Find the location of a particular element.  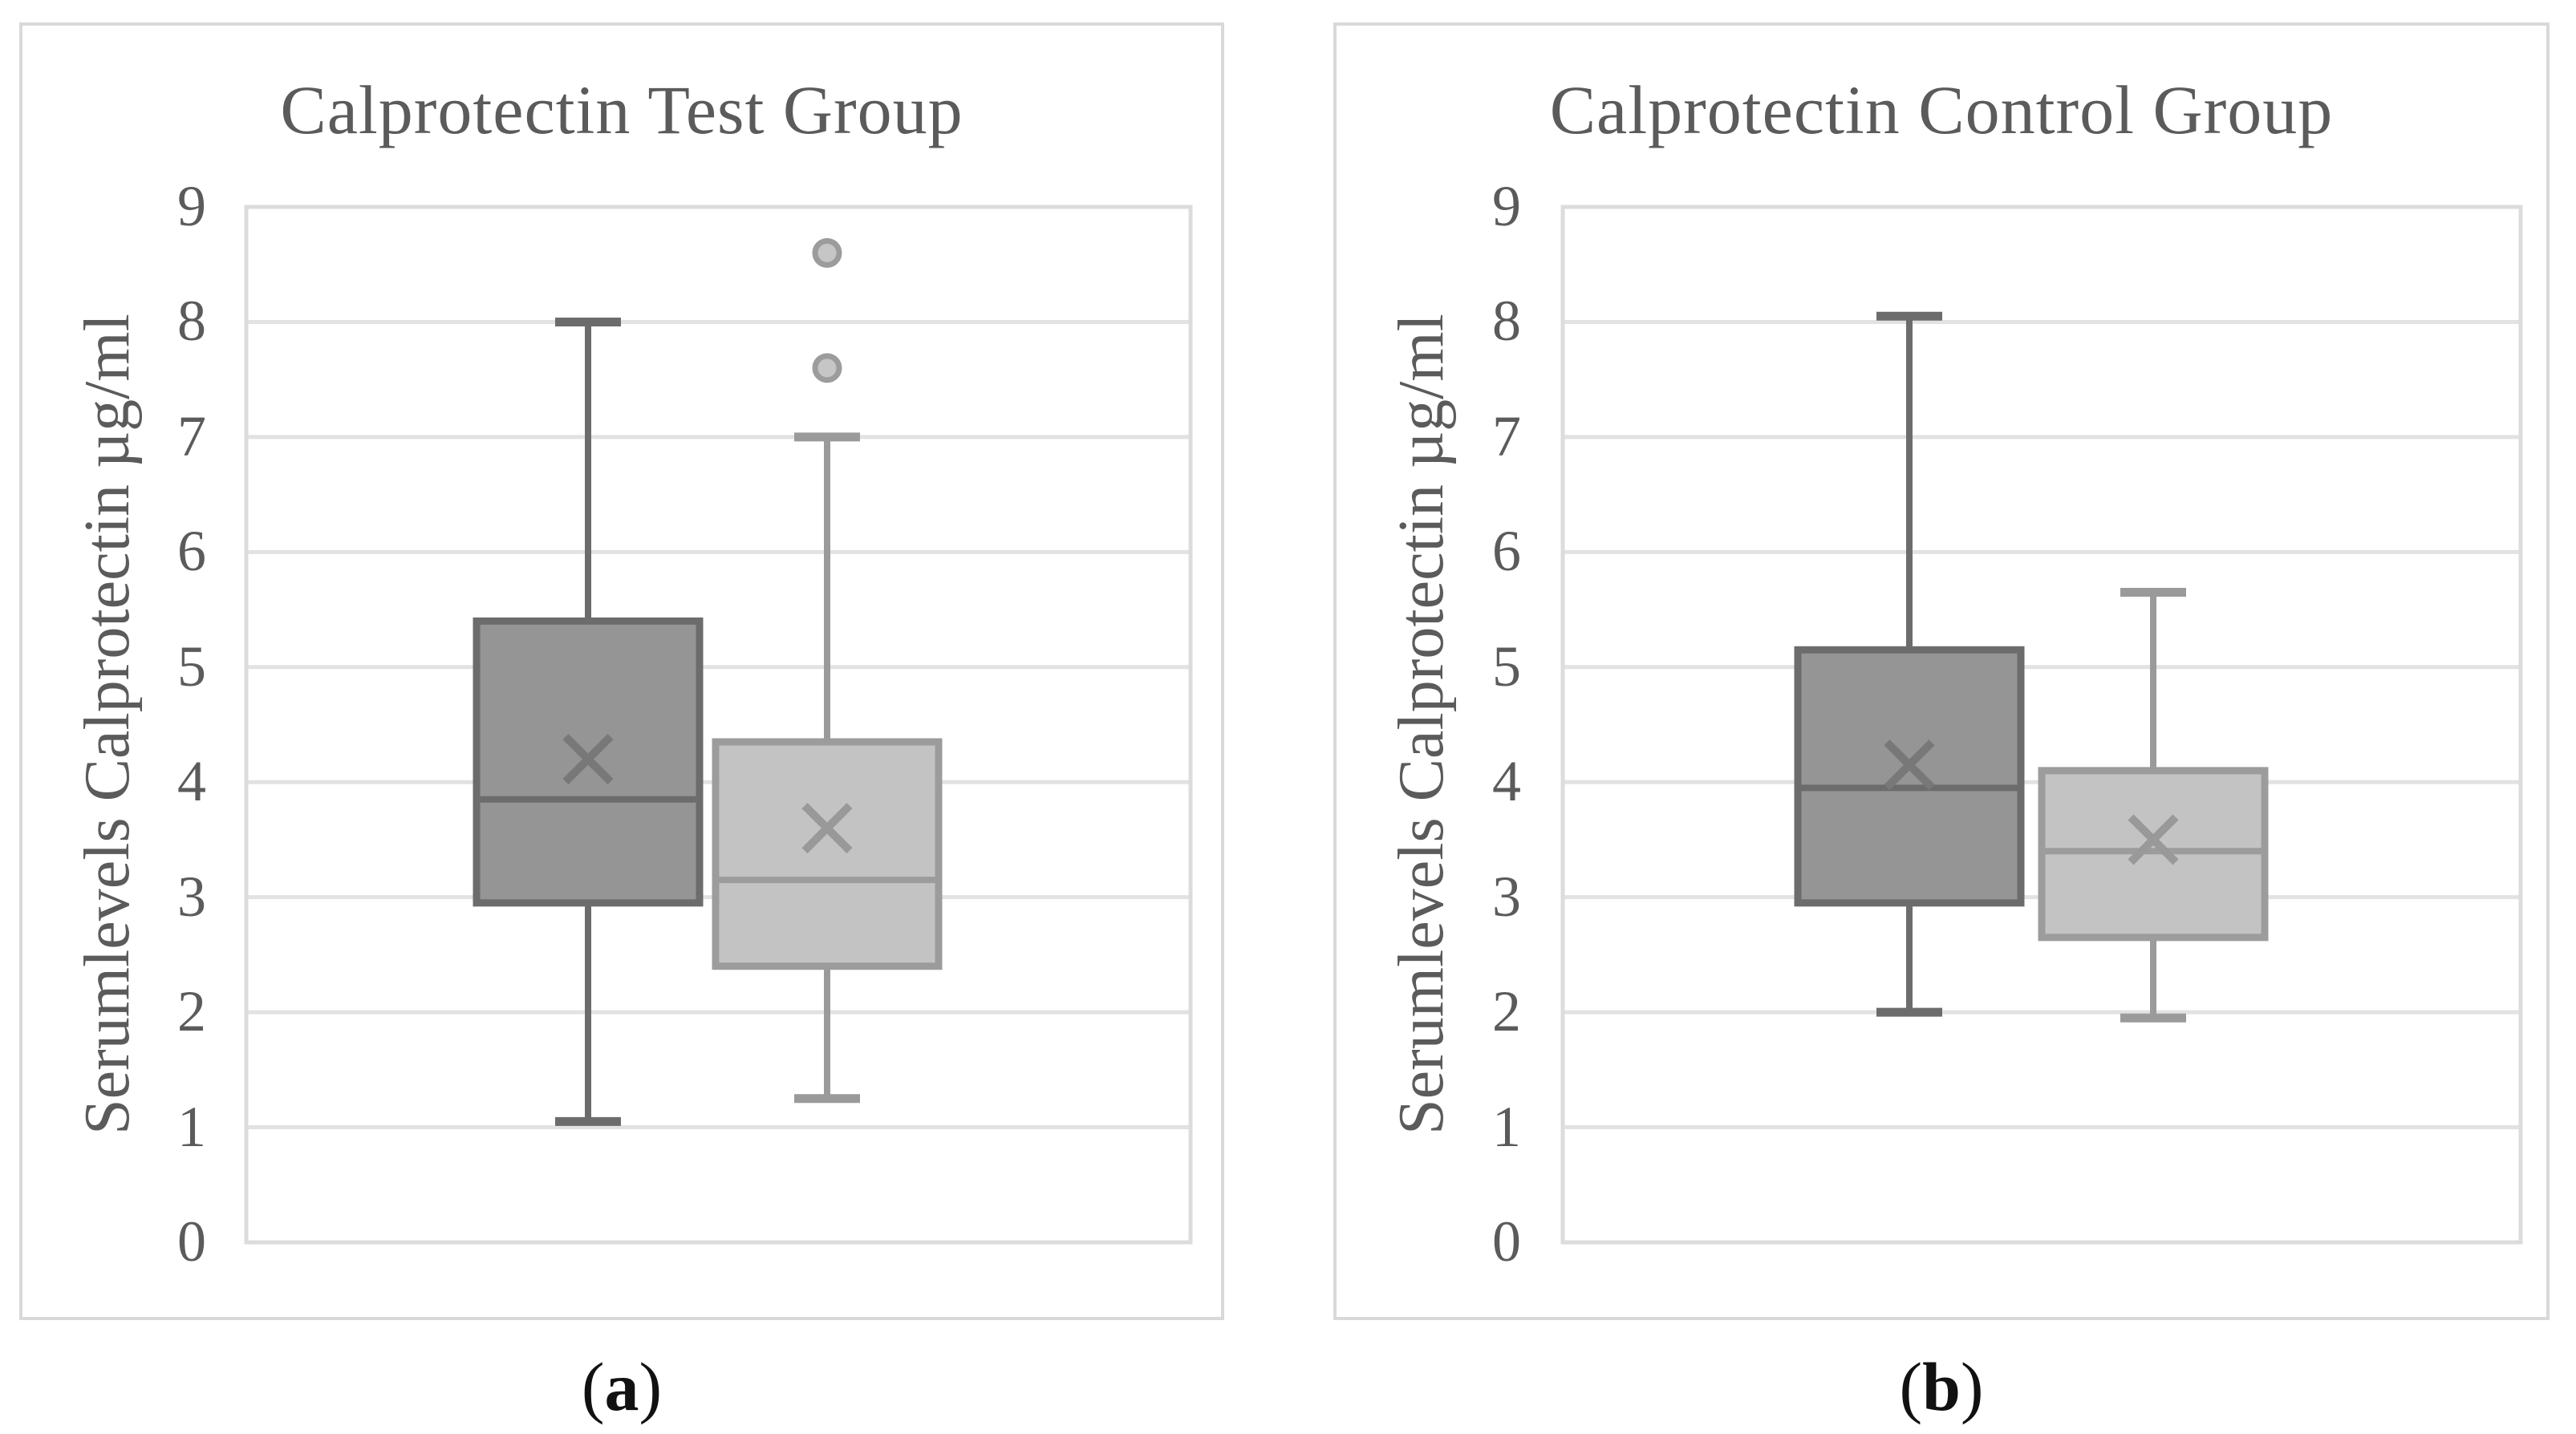

caption-letter: b is located at coordinates (1941, 1386).